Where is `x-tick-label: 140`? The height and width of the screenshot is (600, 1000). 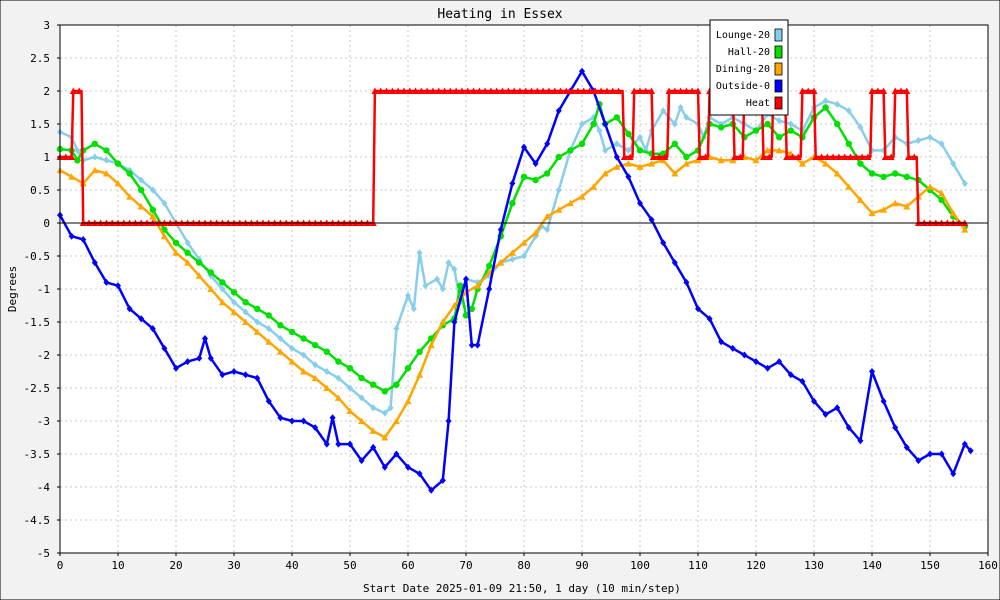 x-tick-label: 140 is located at coordinates (872, 565).